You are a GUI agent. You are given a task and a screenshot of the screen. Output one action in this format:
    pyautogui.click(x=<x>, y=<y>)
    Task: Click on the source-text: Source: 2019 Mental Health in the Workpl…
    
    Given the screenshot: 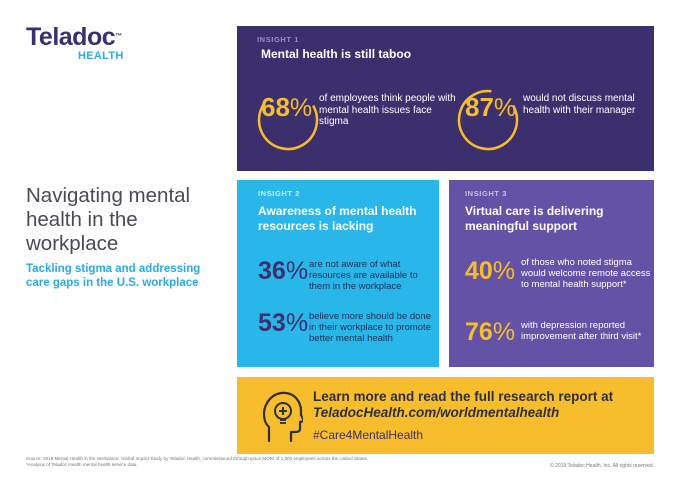 What is the action you would take?
    pyautogui.click(x=197, y=458)
    